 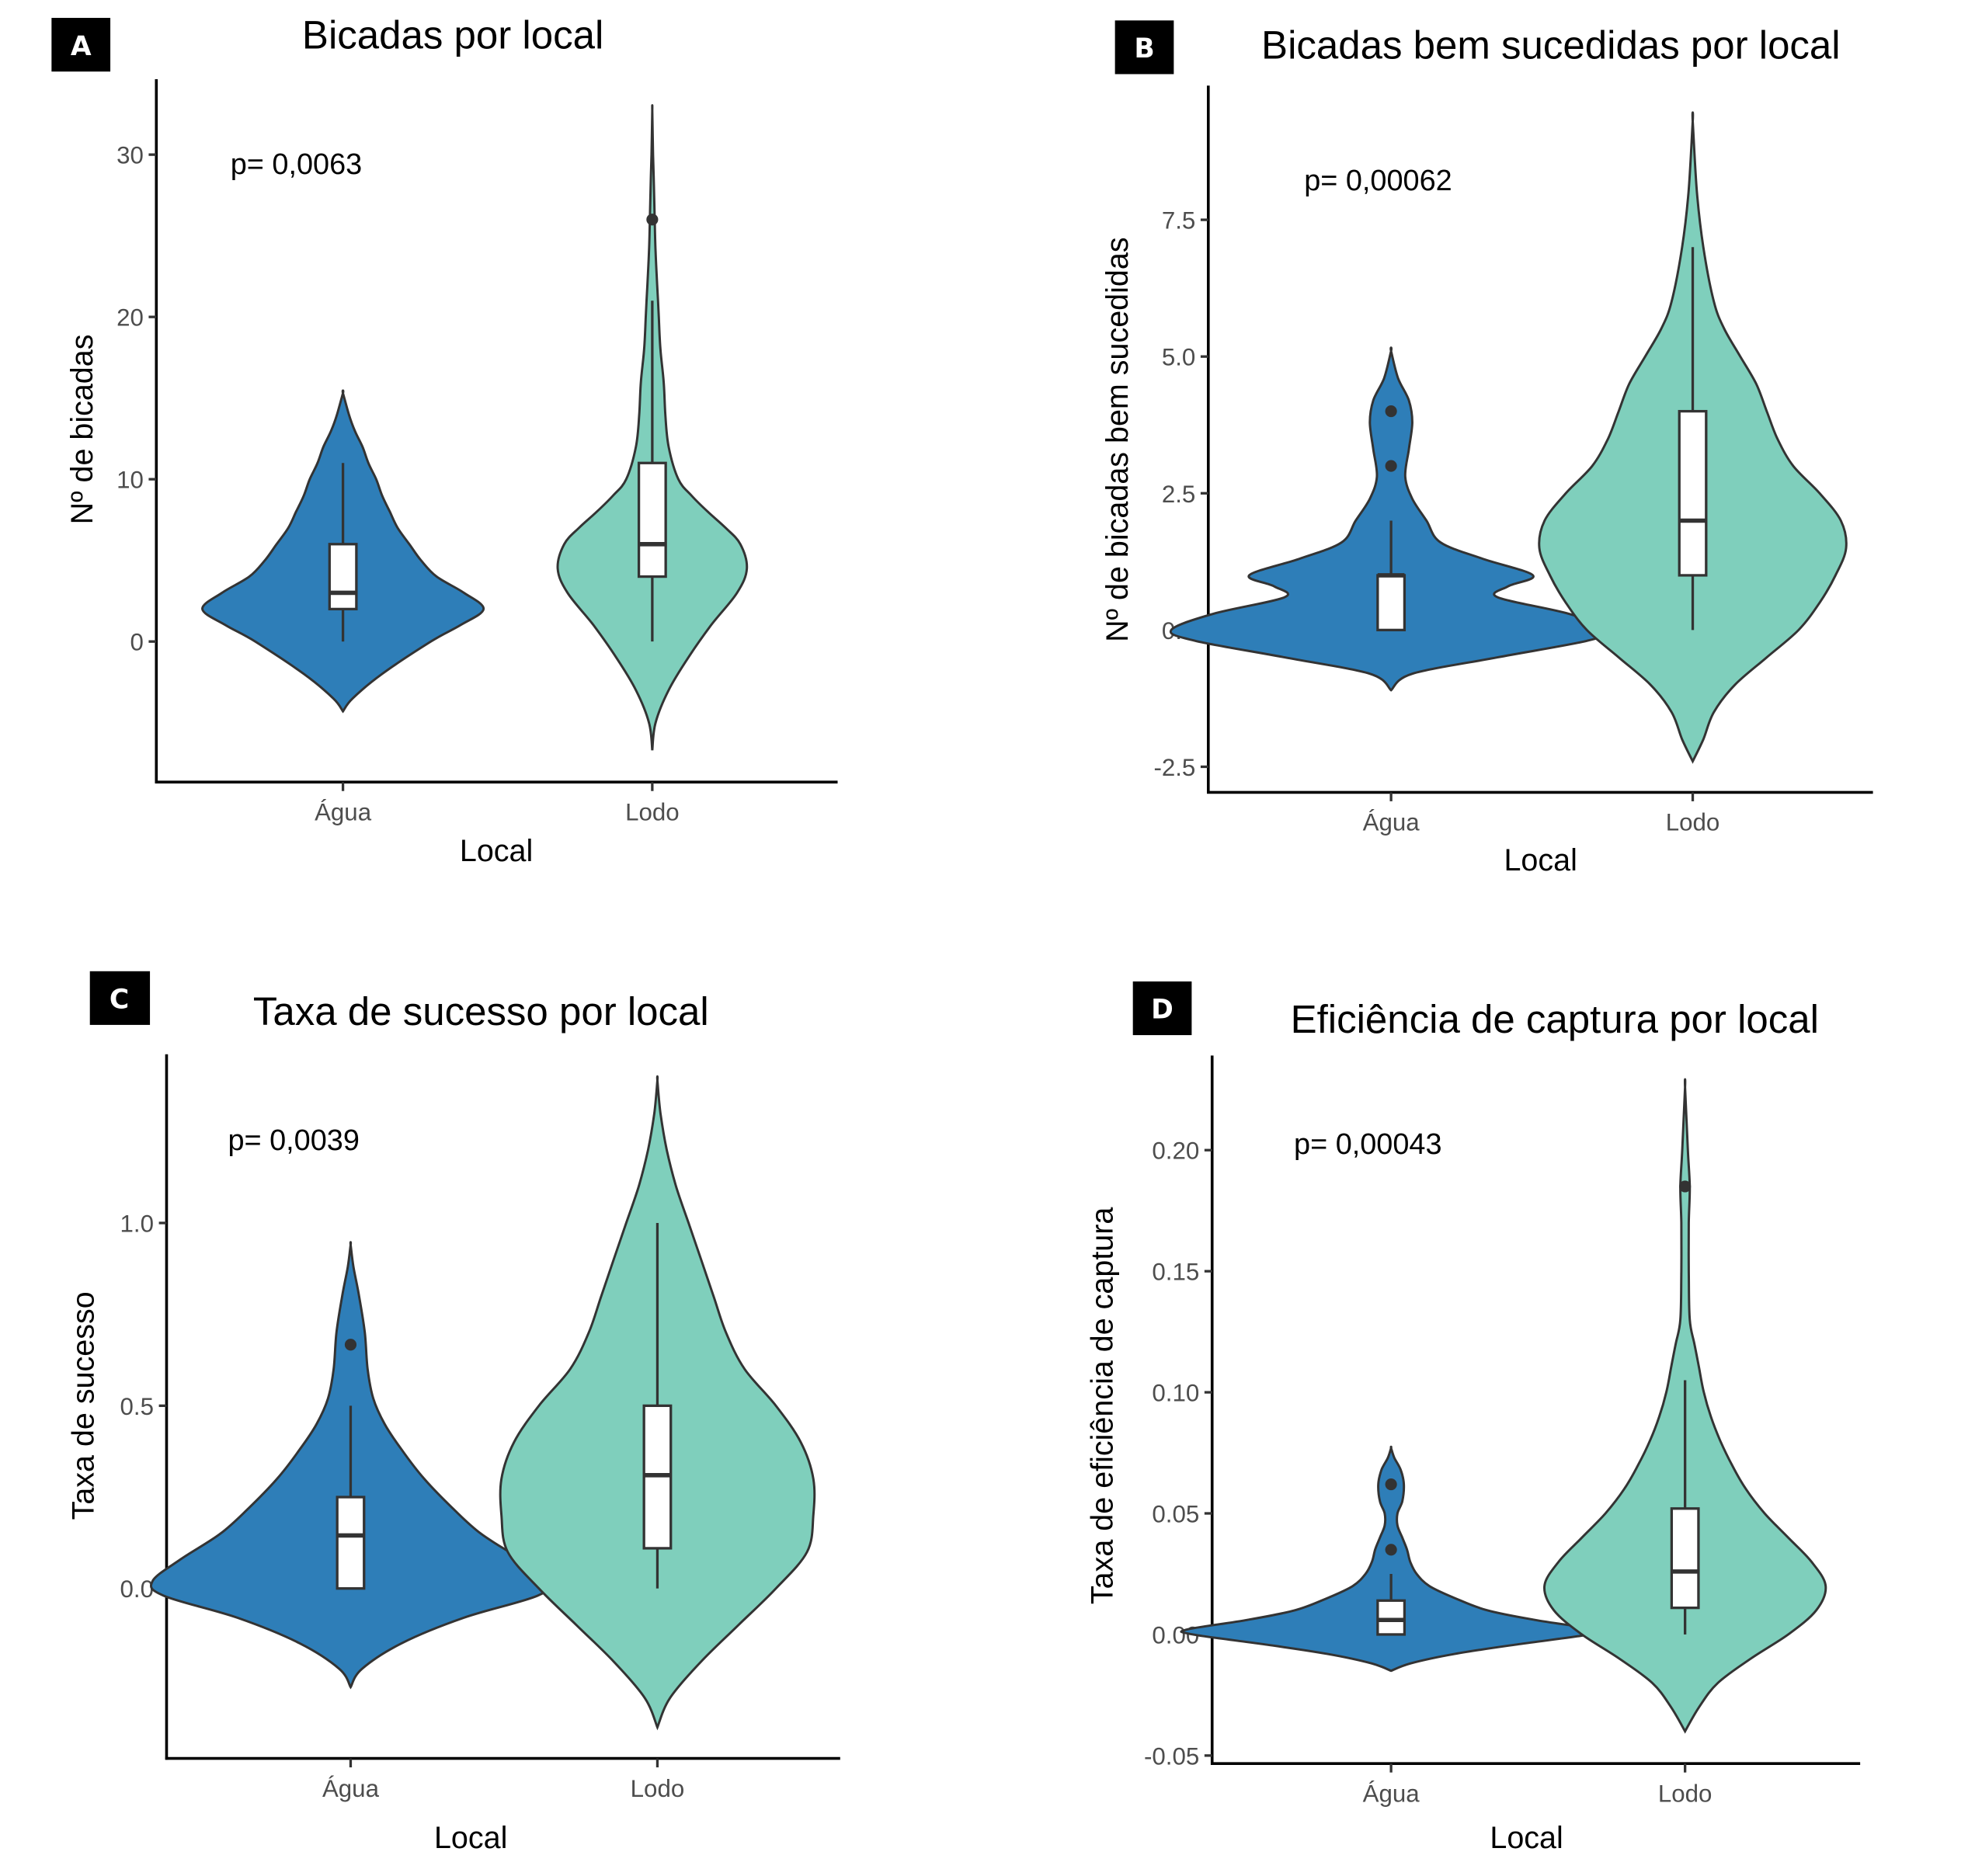 I want to click on panel-c-xlabel: Local, so click(x=471, y=1838).